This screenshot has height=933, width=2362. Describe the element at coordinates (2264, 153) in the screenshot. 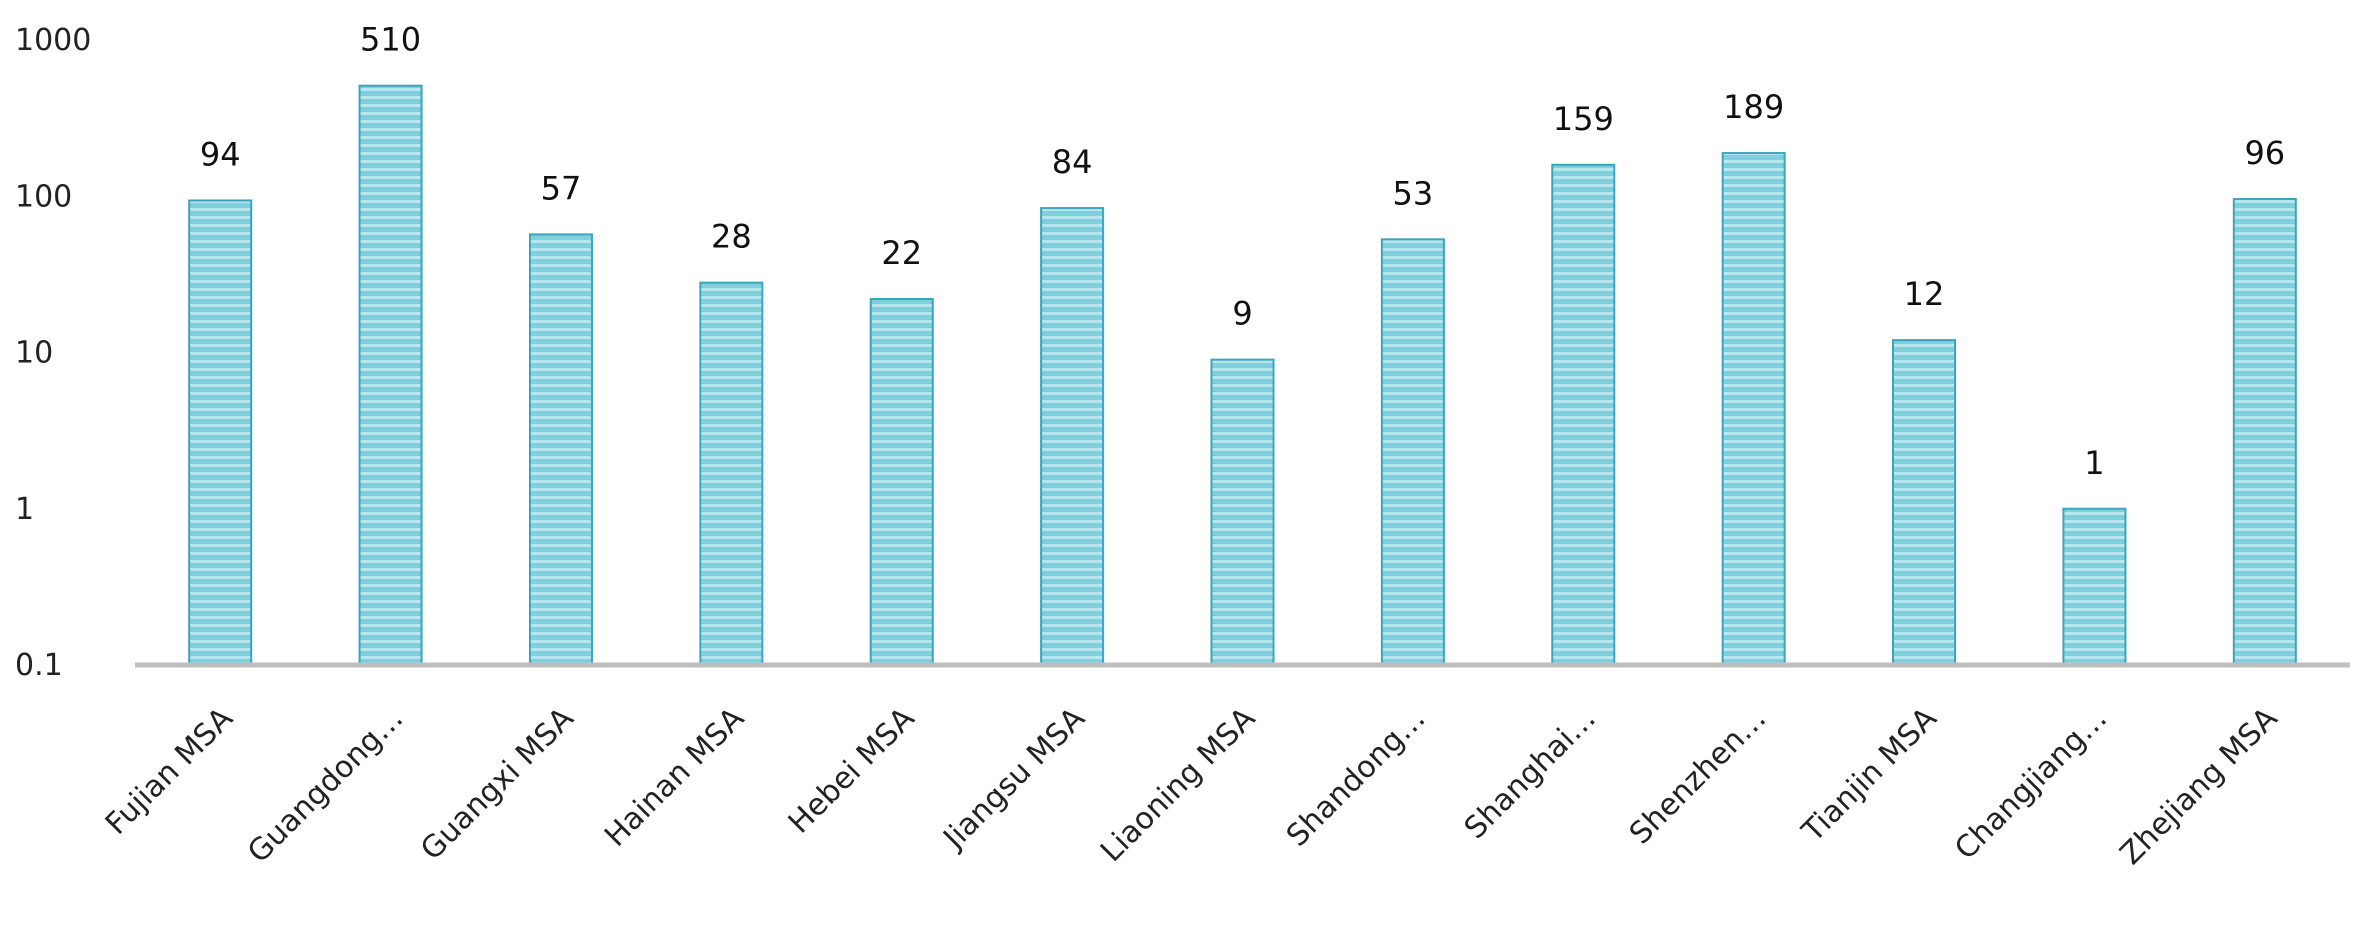

I see `data-label: 96` at that location.